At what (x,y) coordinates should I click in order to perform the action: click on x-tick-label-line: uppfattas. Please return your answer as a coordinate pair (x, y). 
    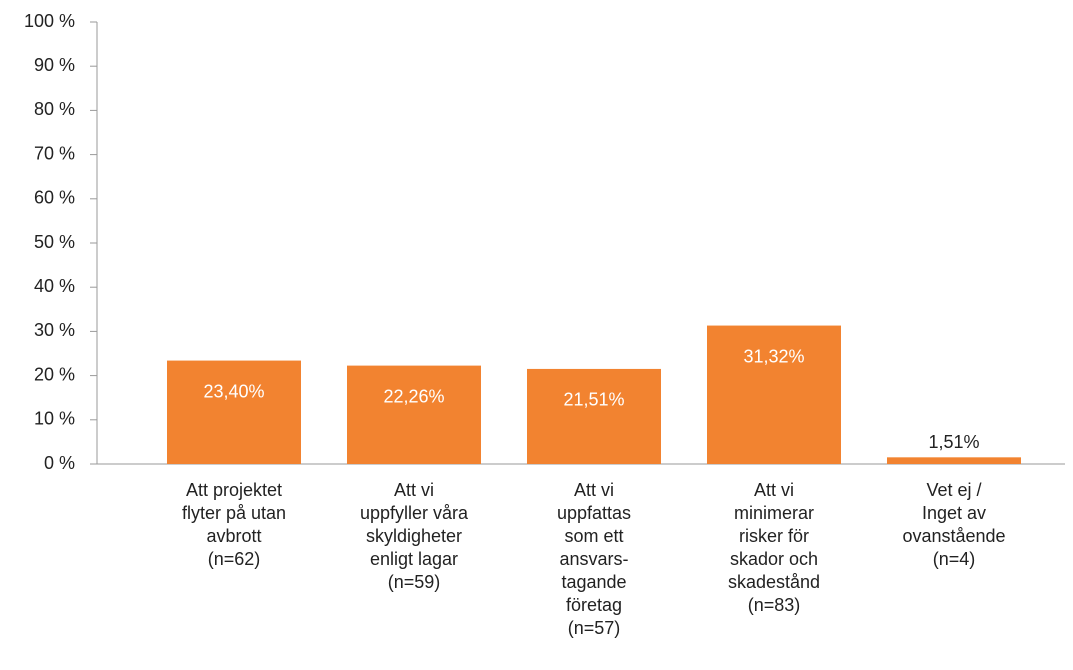
    Looking at the image, I should click on (594, 513).